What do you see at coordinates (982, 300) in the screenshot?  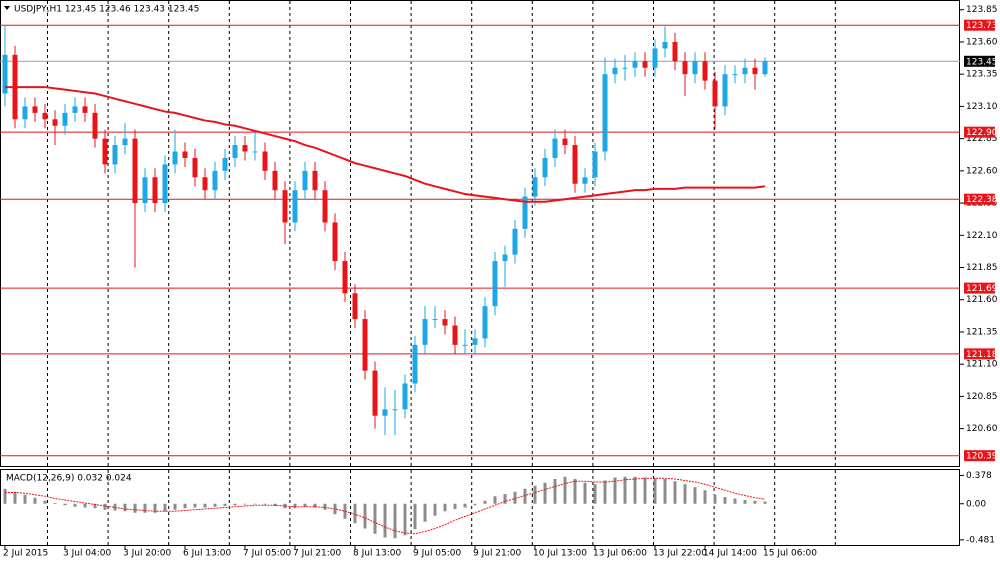 I see `y-tick-label: 121.60` at bounding box center [982, 300].